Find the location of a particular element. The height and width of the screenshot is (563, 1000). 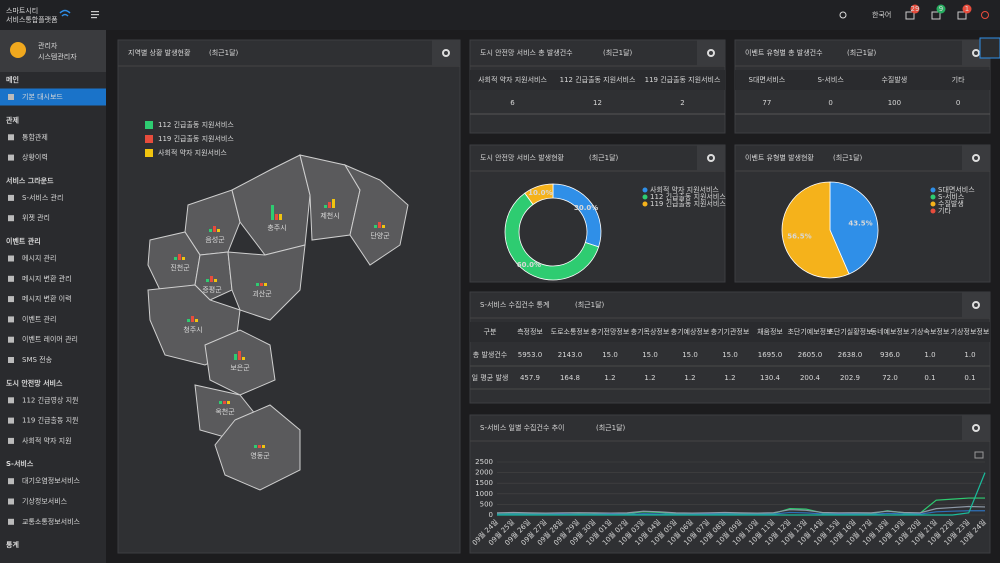

table-header-cell: 구분 is located at coordinates (490, 332).